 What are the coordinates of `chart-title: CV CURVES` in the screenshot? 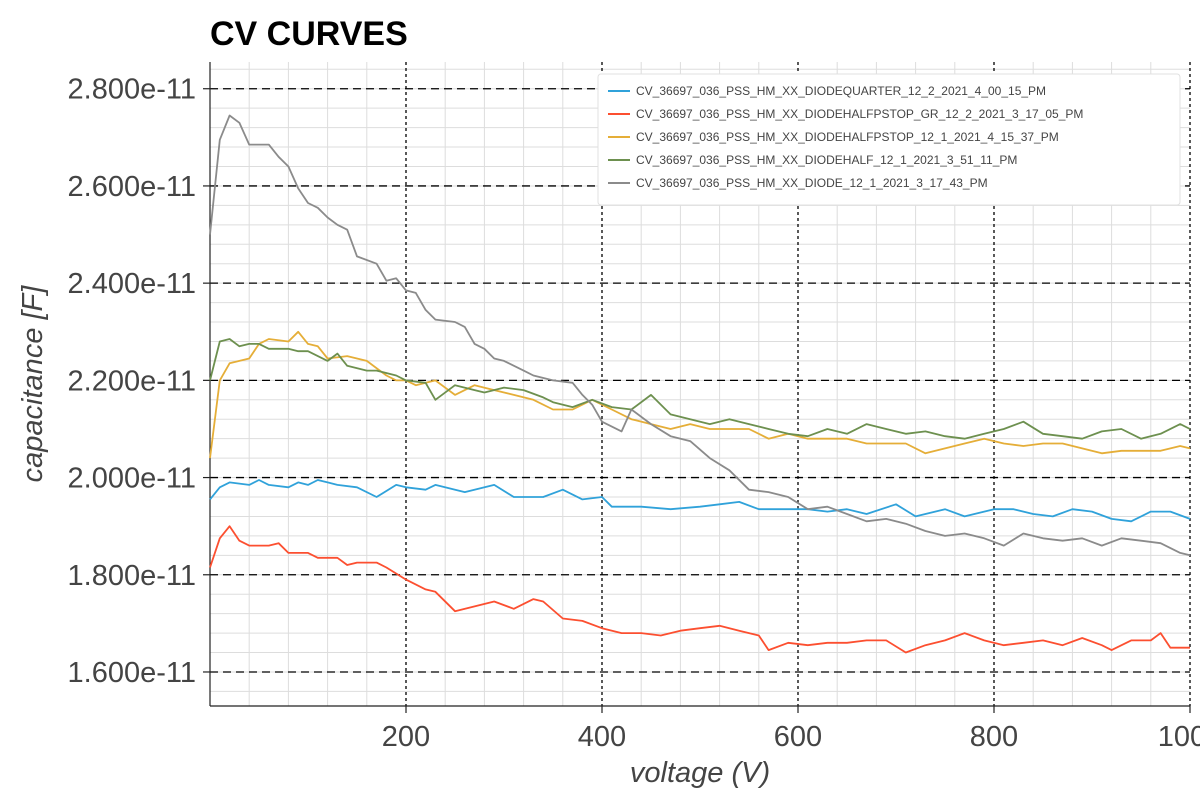 It's located at (309, 34).